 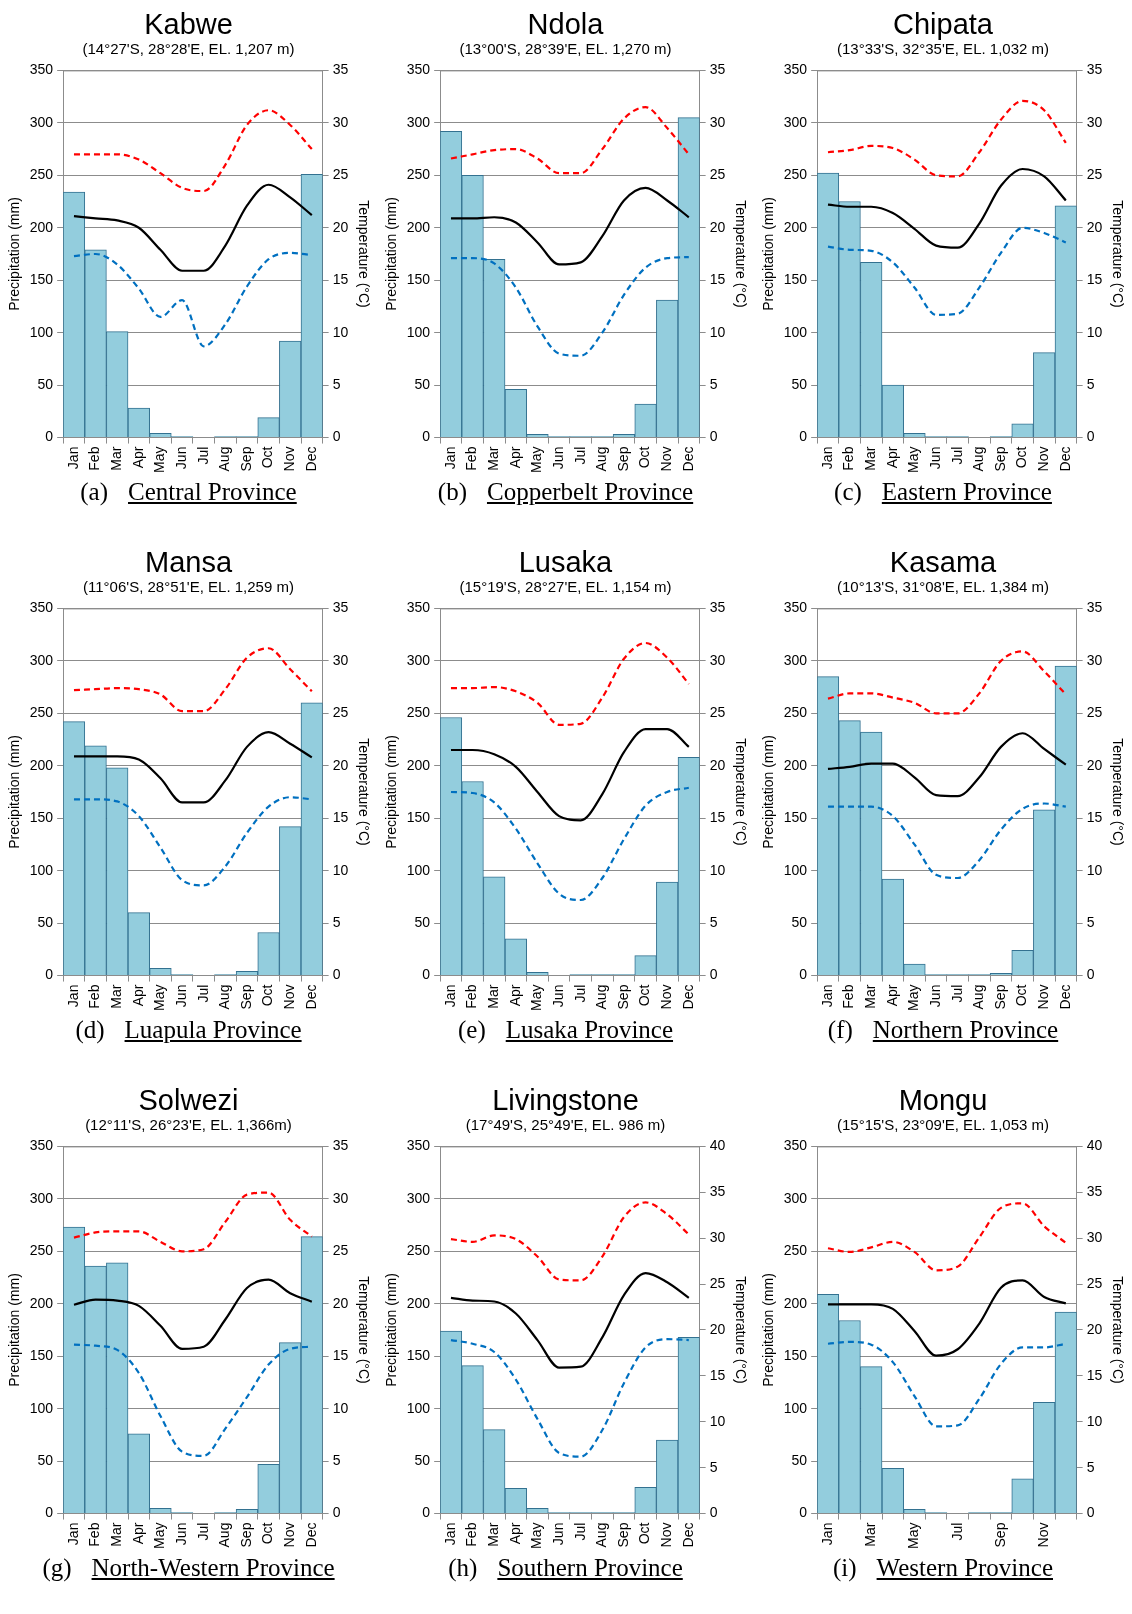 I want to click on chart-title: Livingstone, so click(x=565, y=1100).